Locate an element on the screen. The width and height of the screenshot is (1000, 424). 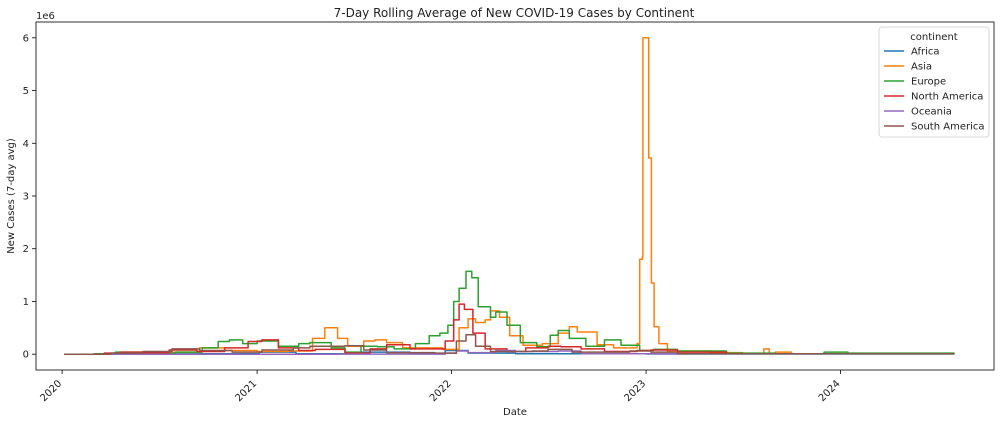
legend-label-europe: Europe is located at coordinates (928, 82).